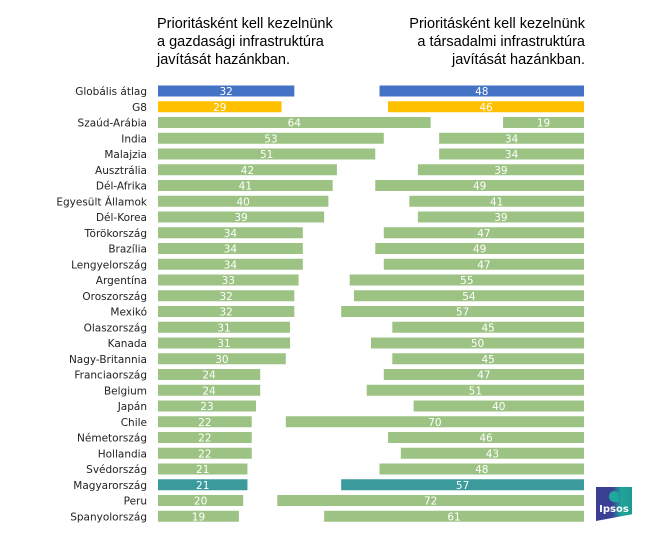 This screenshot has height=542, width=667. I want to click on value-label-economic: 51, so click(266, 155).